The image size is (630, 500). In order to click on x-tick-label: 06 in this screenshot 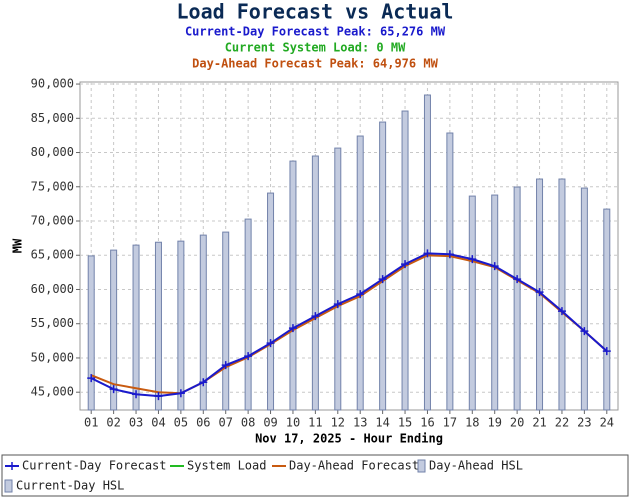, I will do `click(203, 423)`.